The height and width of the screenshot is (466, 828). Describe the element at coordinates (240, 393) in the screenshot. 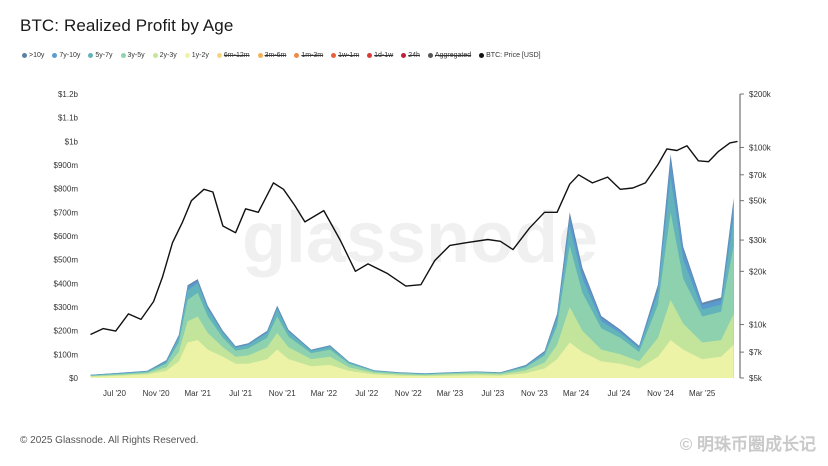

I see `x-tick-label: Jul '21` at that location.